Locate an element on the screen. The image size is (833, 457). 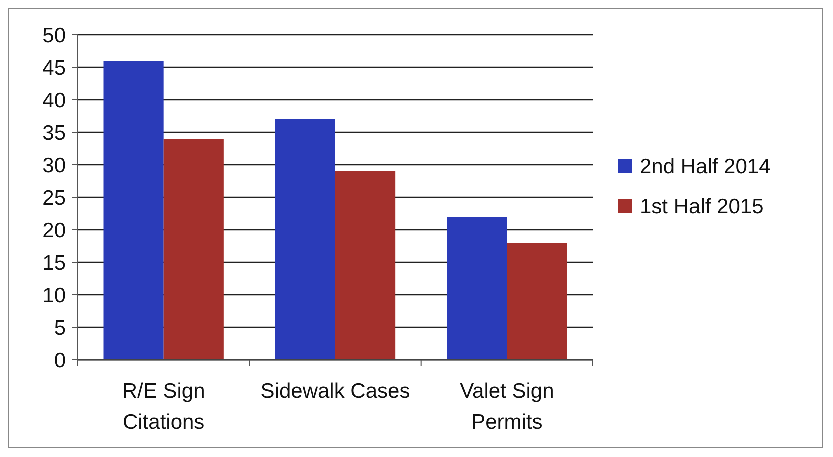
y-tick-label: 30 is located at coordinates (54, 166).